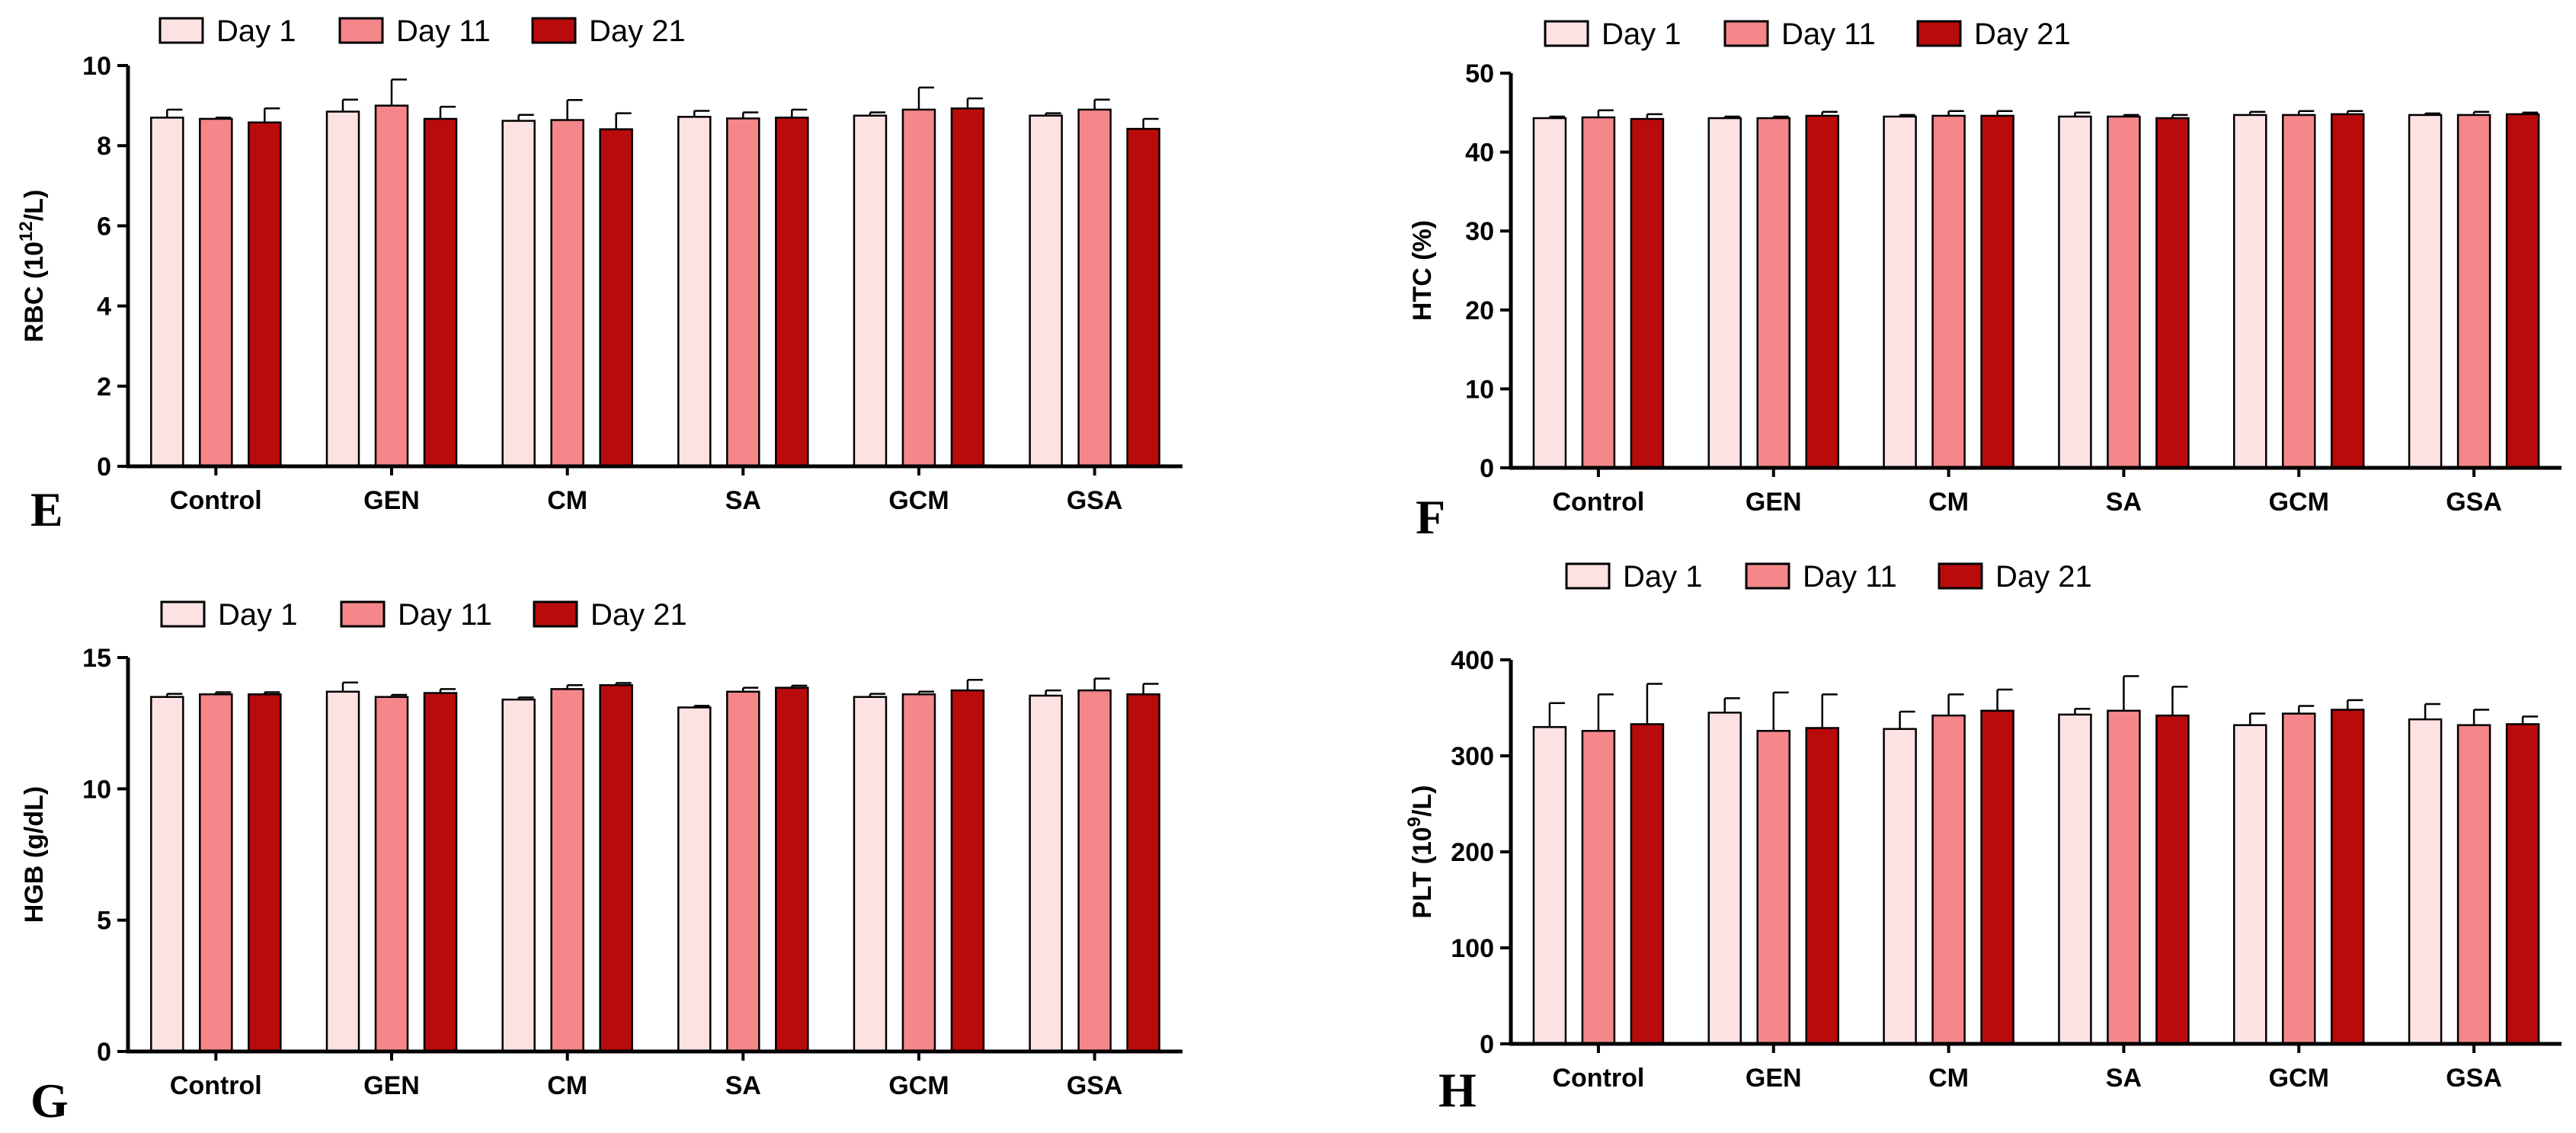  What do you see at coordinates (1420, 851) in the screenshot?
I see `y-axis-title: PLT (109/L)` at bounding box center [1420, 851].